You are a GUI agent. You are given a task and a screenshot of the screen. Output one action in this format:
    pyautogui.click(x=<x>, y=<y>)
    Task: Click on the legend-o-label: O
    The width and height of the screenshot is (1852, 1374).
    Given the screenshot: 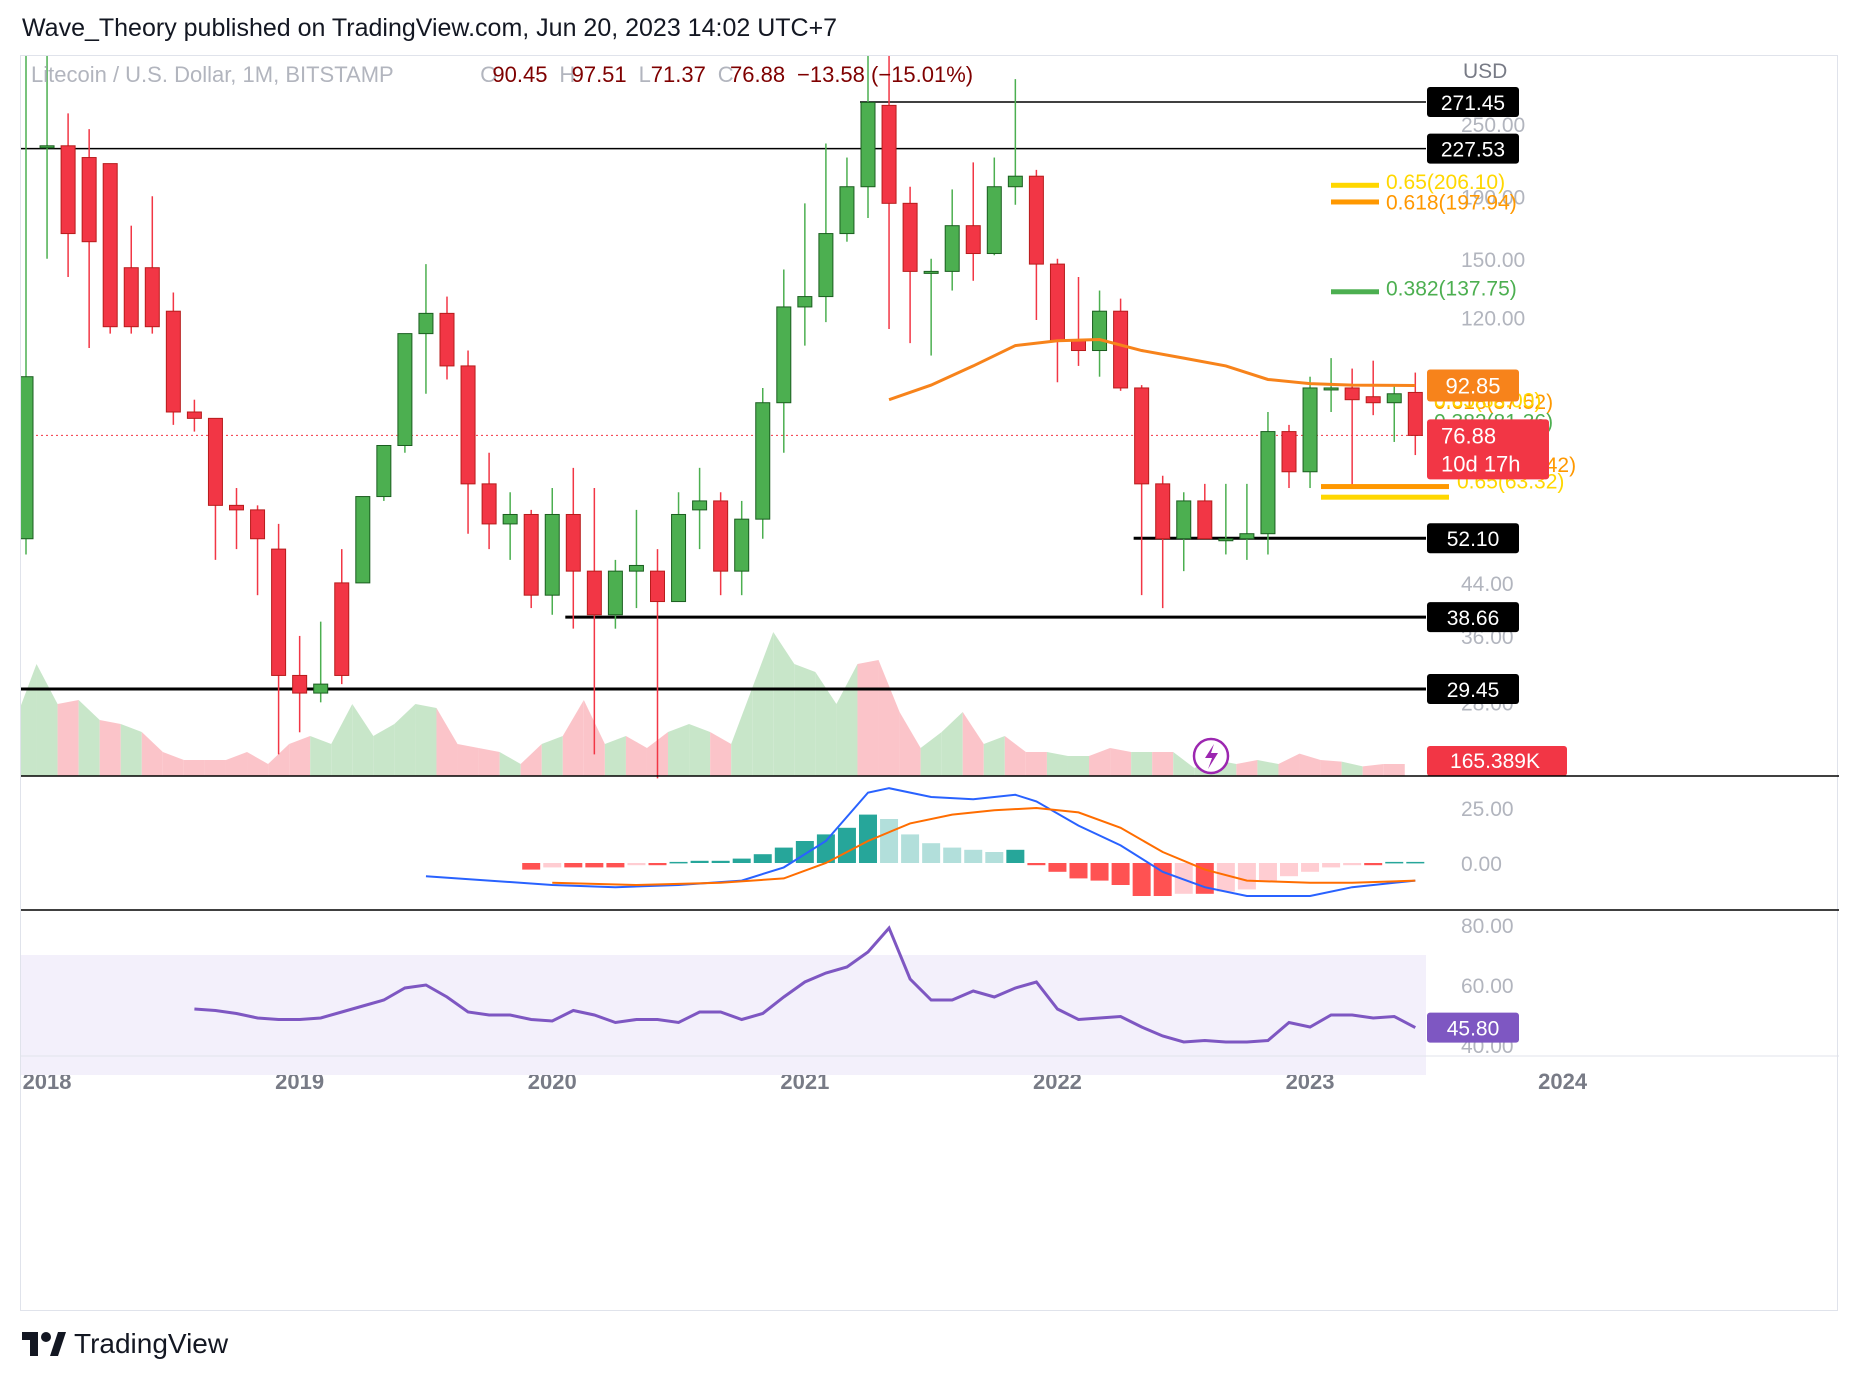 What is the action you would take?
    pyautogui.click(x=488, y=74)
    